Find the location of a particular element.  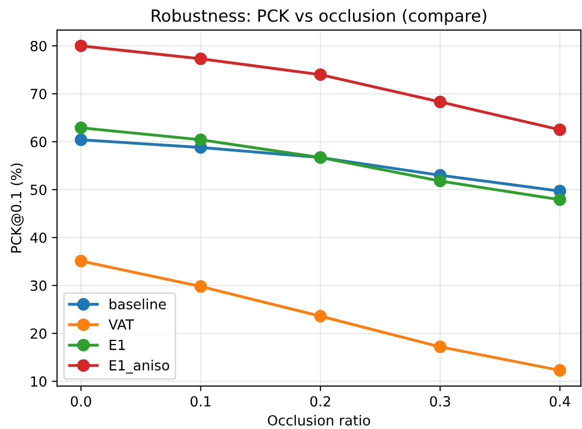

y-tick-label: 30 is located at coordinates (38, 285).